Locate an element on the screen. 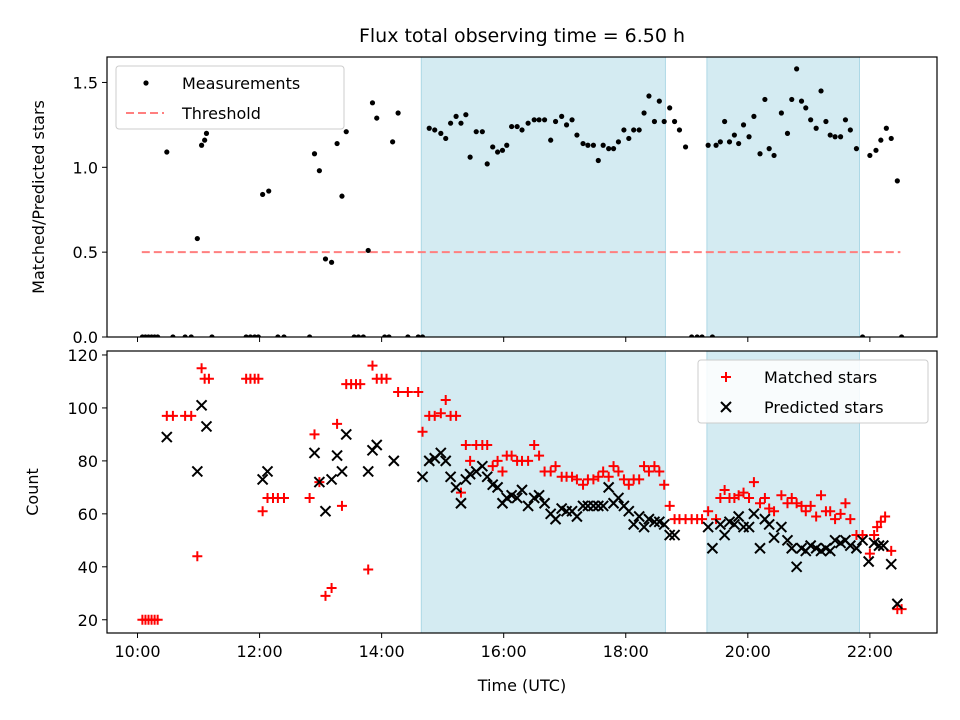  bottom-y-tick-label-4: 80 is located at coordinates (88, 461).